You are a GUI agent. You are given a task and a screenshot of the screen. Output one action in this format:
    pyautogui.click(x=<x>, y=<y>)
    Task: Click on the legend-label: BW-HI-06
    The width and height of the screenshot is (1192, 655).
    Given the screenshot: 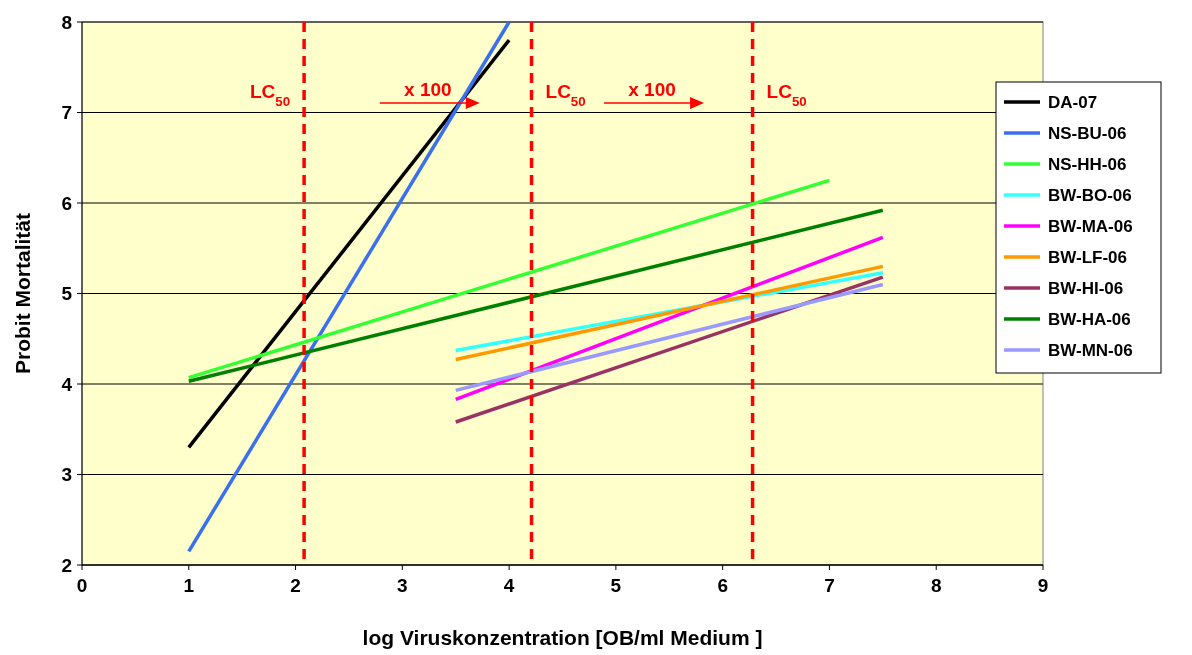 What is the action you would take?
    pyautogui.click(x=1086, y=288)
    